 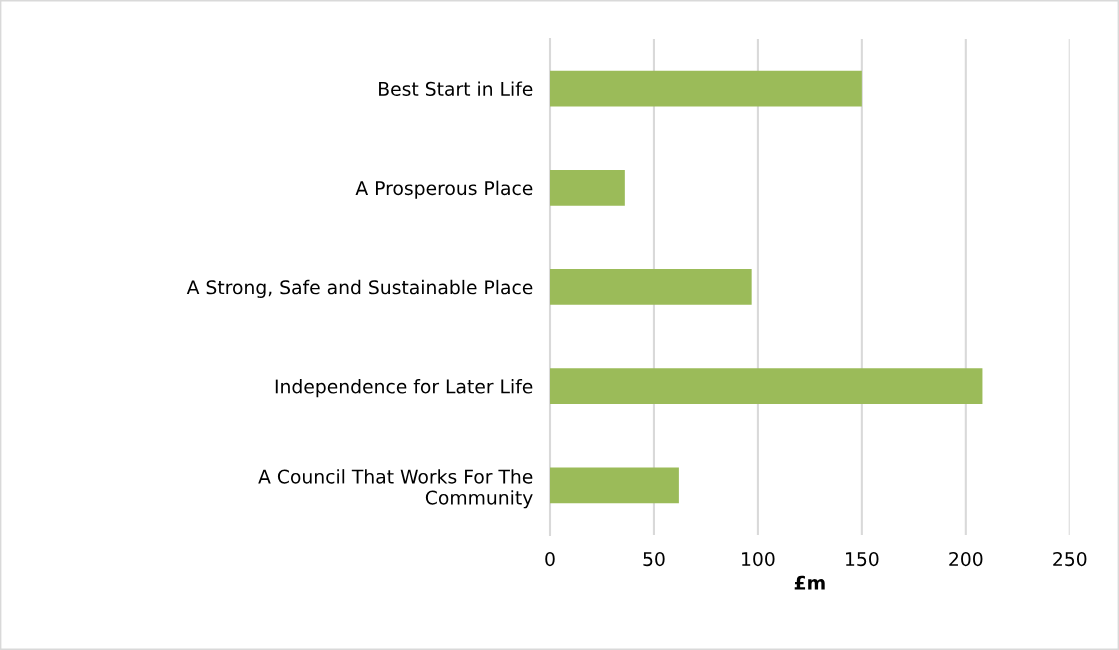 I want to click on y-tick-label: Independence for Later Life, so click(x=404, y=388).